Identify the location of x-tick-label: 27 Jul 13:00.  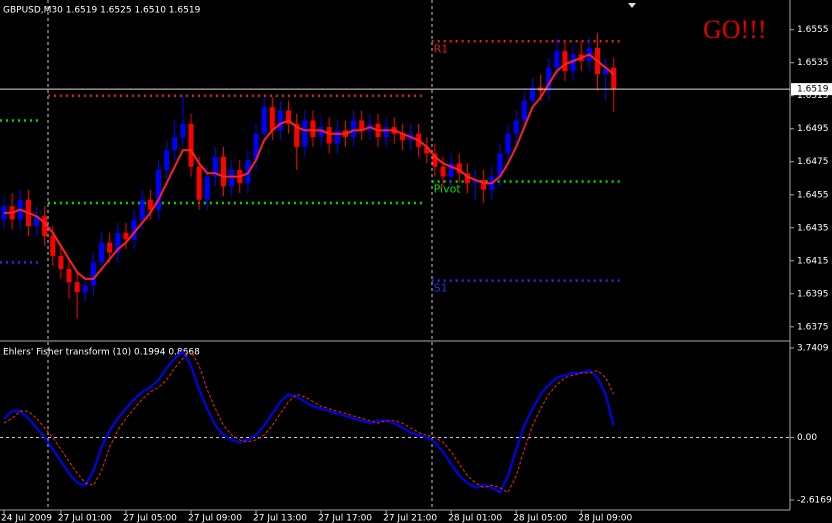
(280, 518).